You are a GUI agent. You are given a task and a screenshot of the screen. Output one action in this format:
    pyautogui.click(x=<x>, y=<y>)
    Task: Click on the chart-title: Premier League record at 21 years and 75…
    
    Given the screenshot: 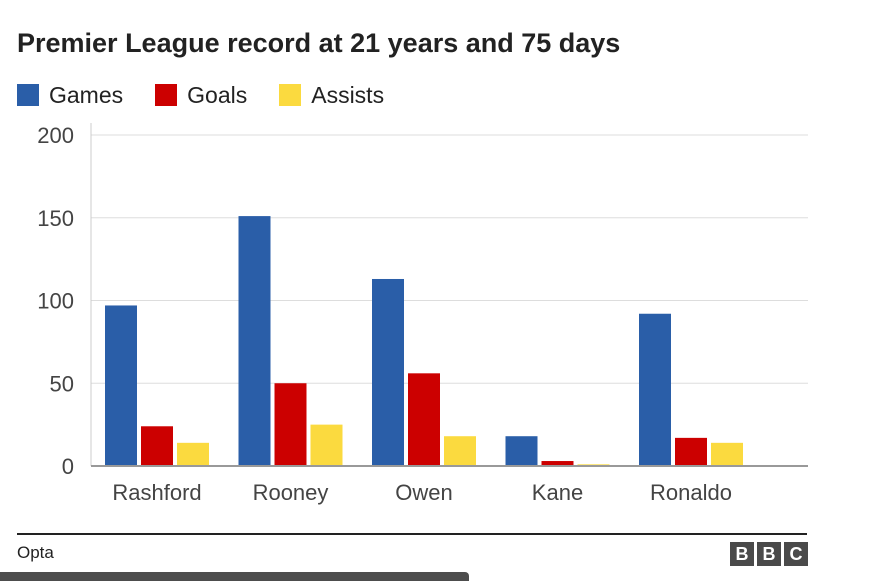 What is the action you would take?
    pyautogui.click(x=319, y=43)
    